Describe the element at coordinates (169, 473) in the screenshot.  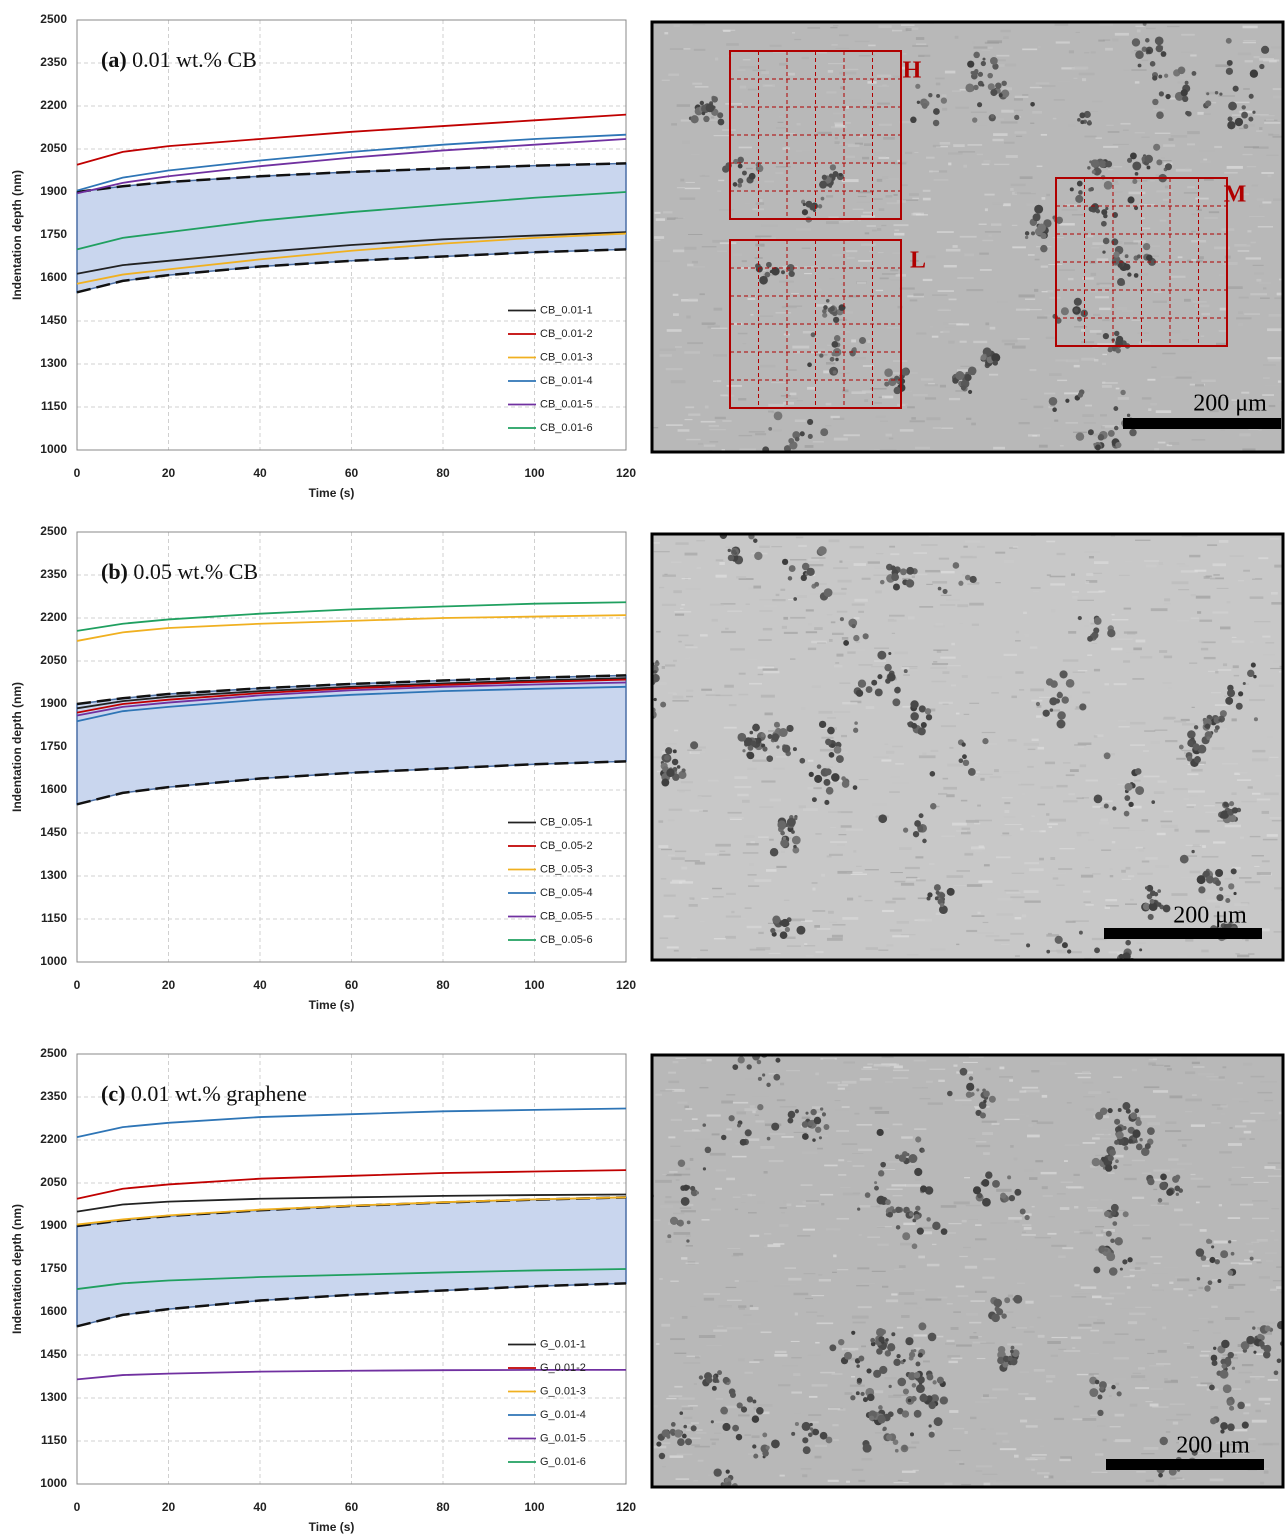
I see `x-tick-label: 20` at that location.